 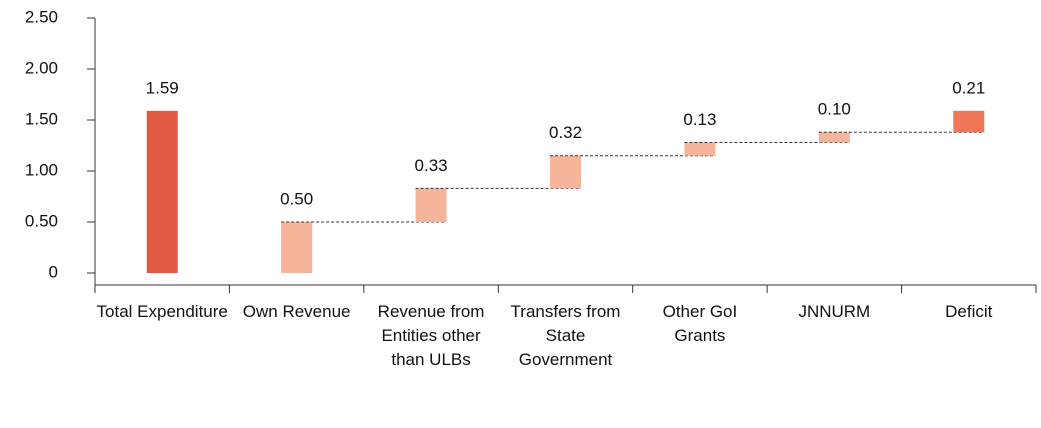 What do you see at coordinates (968, 87) in the screenshot?
I see `value-label: 0.21` at bounding box center [968, 87].